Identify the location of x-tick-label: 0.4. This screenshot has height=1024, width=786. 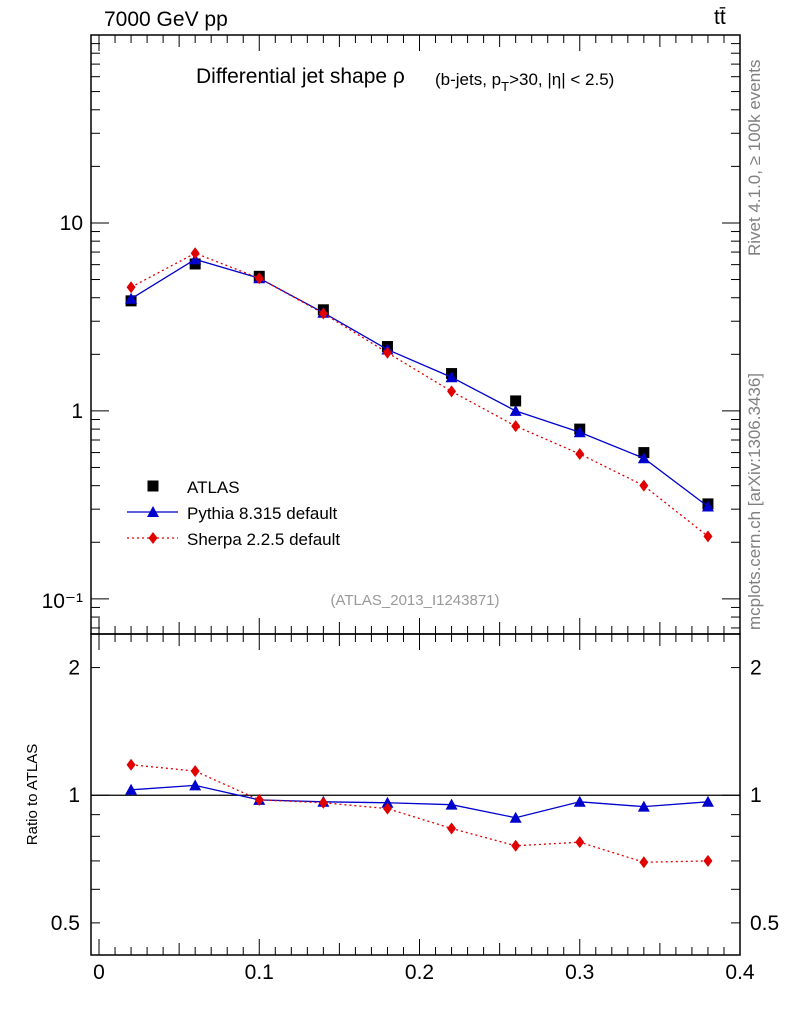
(740, 972).